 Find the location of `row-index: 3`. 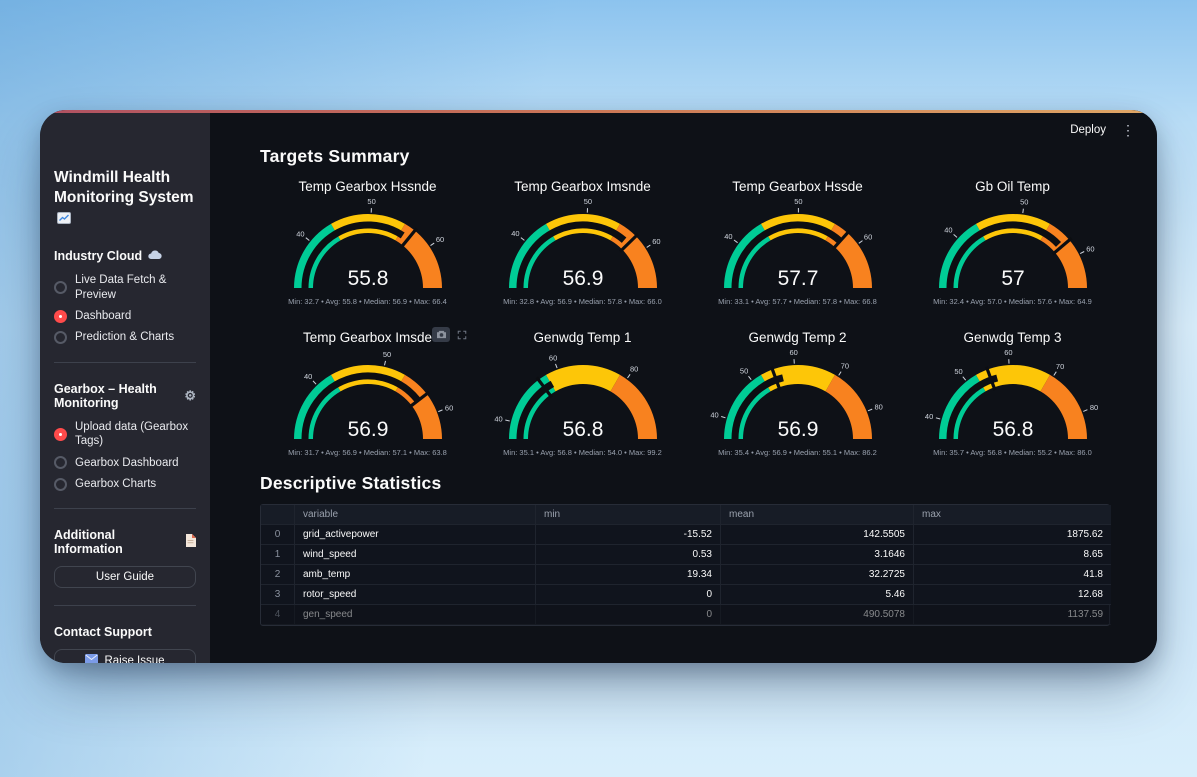

row-index: 3 is located at coordinates (278, 595).